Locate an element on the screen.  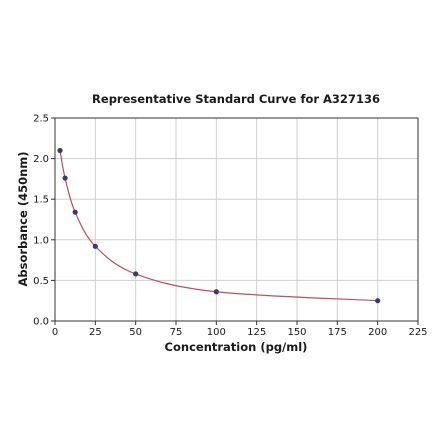
x-tick-label: 125 is located at coordinates (256, 332).